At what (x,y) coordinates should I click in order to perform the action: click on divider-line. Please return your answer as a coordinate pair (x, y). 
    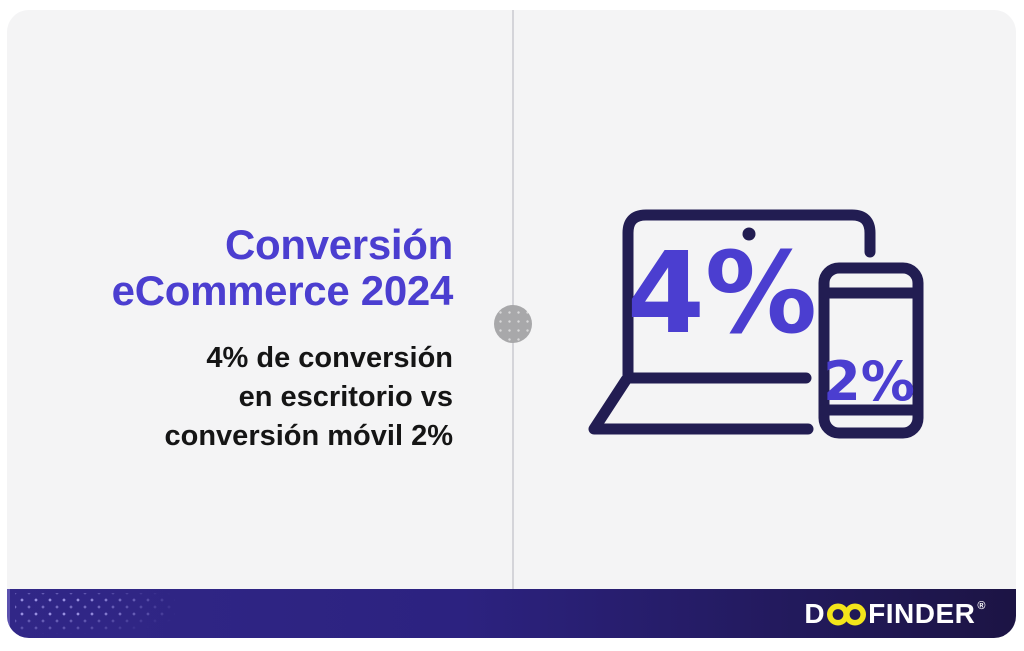
    Looking at the image, I should click on (513, 299).